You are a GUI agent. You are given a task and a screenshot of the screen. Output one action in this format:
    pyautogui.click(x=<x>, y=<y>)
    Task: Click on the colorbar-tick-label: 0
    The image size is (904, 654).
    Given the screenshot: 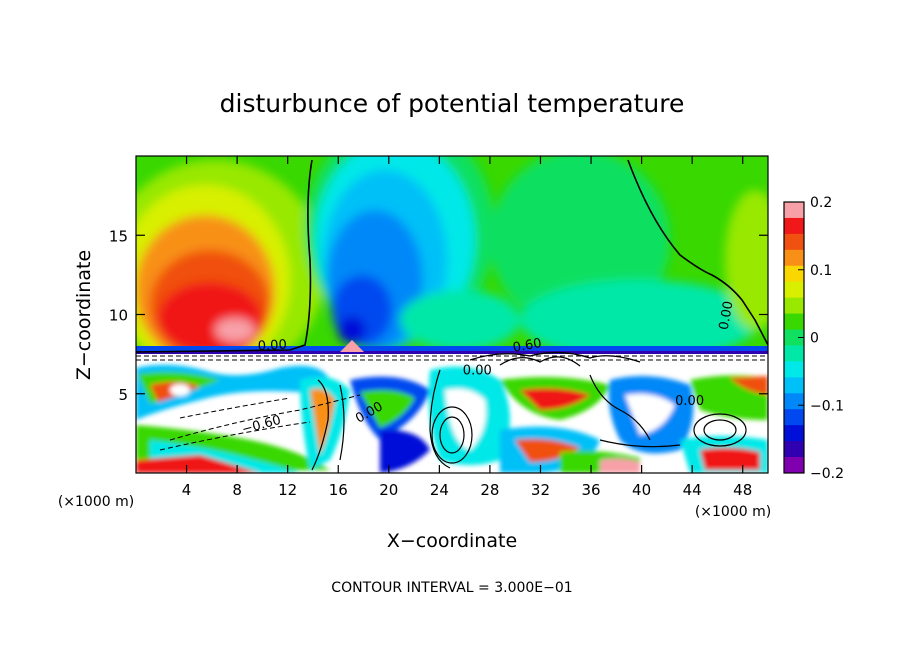 What is the action you would take?
    pyautogui.click(x=814, y=339)
    